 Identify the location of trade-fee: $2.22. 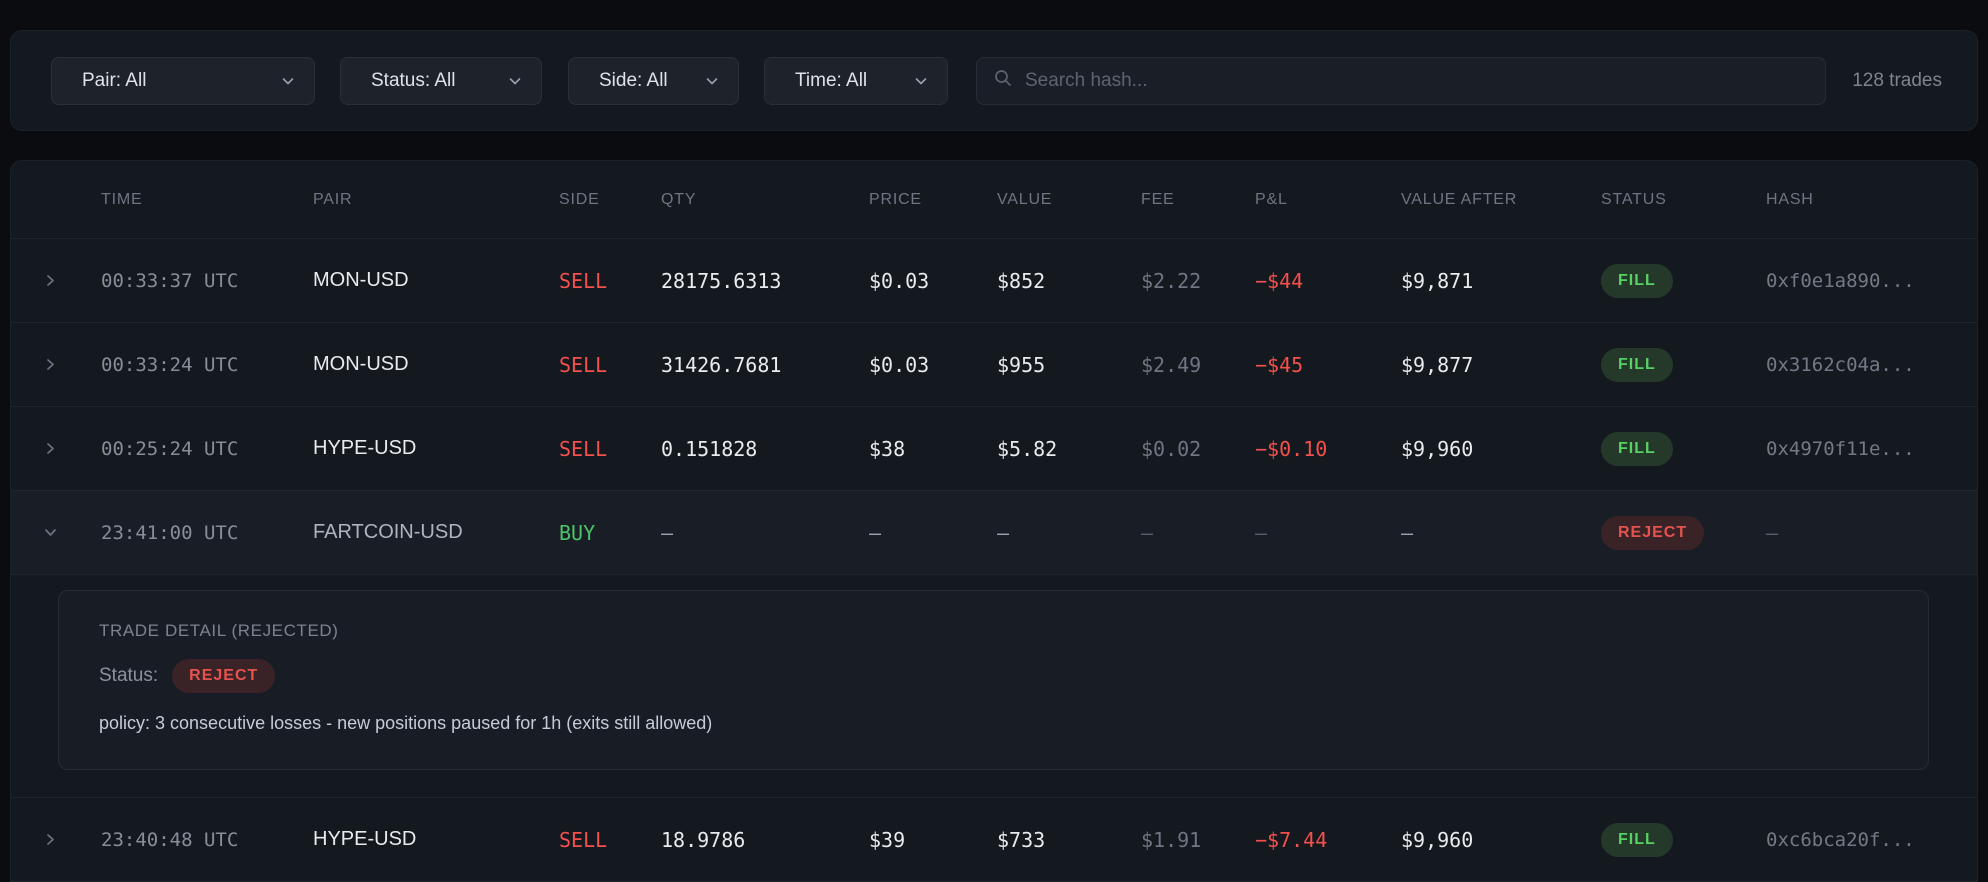
(1171, 280).